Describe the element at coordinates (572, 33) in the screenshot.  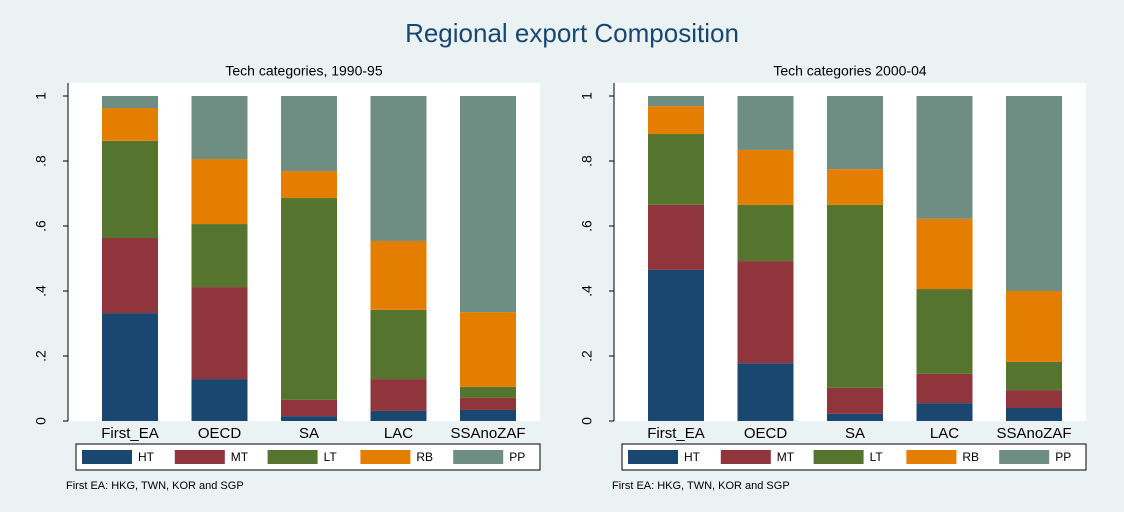
I see `chart-title: Regional export Composition` at that location.